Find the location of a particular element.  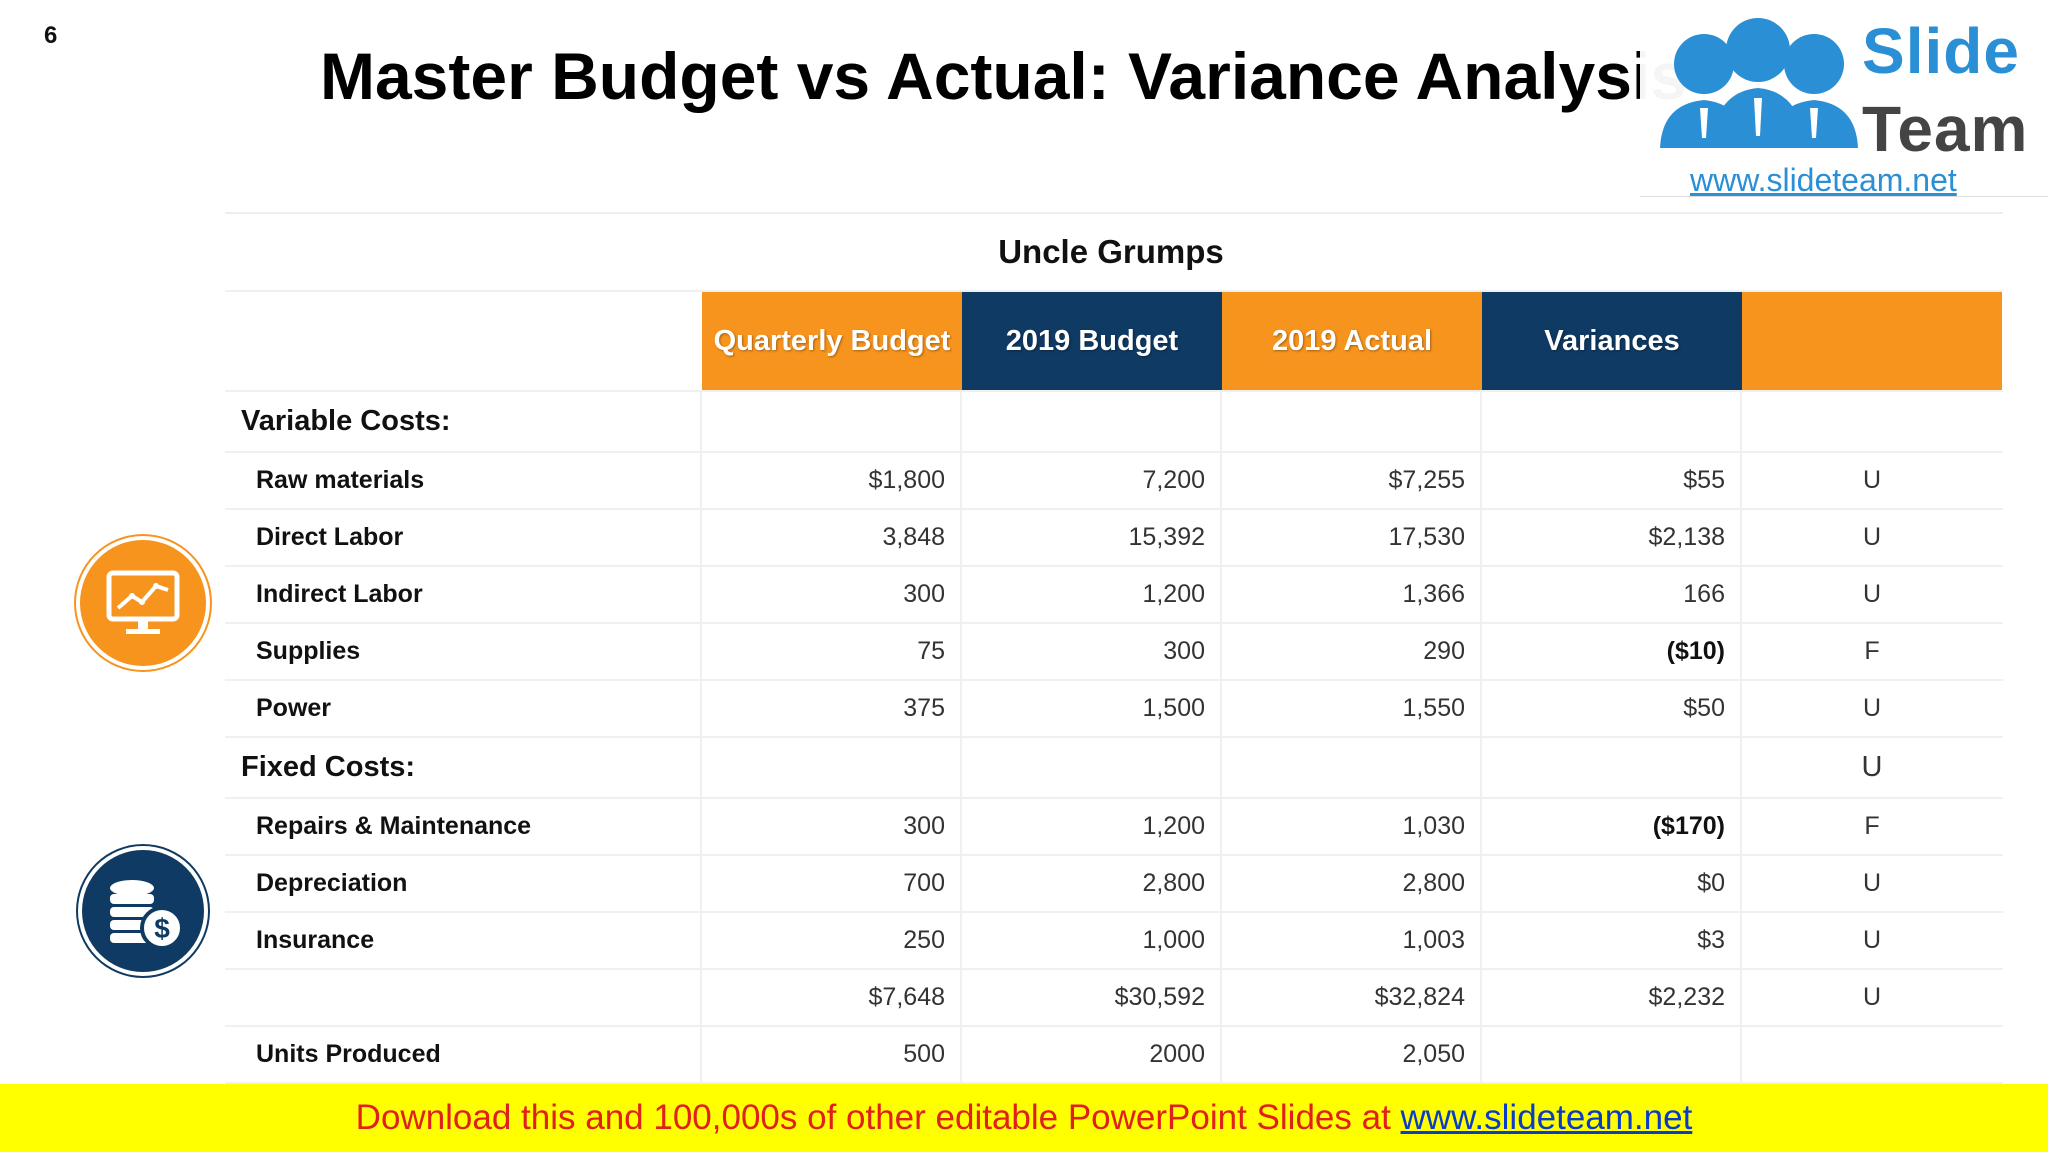

dollar-coins-icon: $ is located at coordinates (143, 911).